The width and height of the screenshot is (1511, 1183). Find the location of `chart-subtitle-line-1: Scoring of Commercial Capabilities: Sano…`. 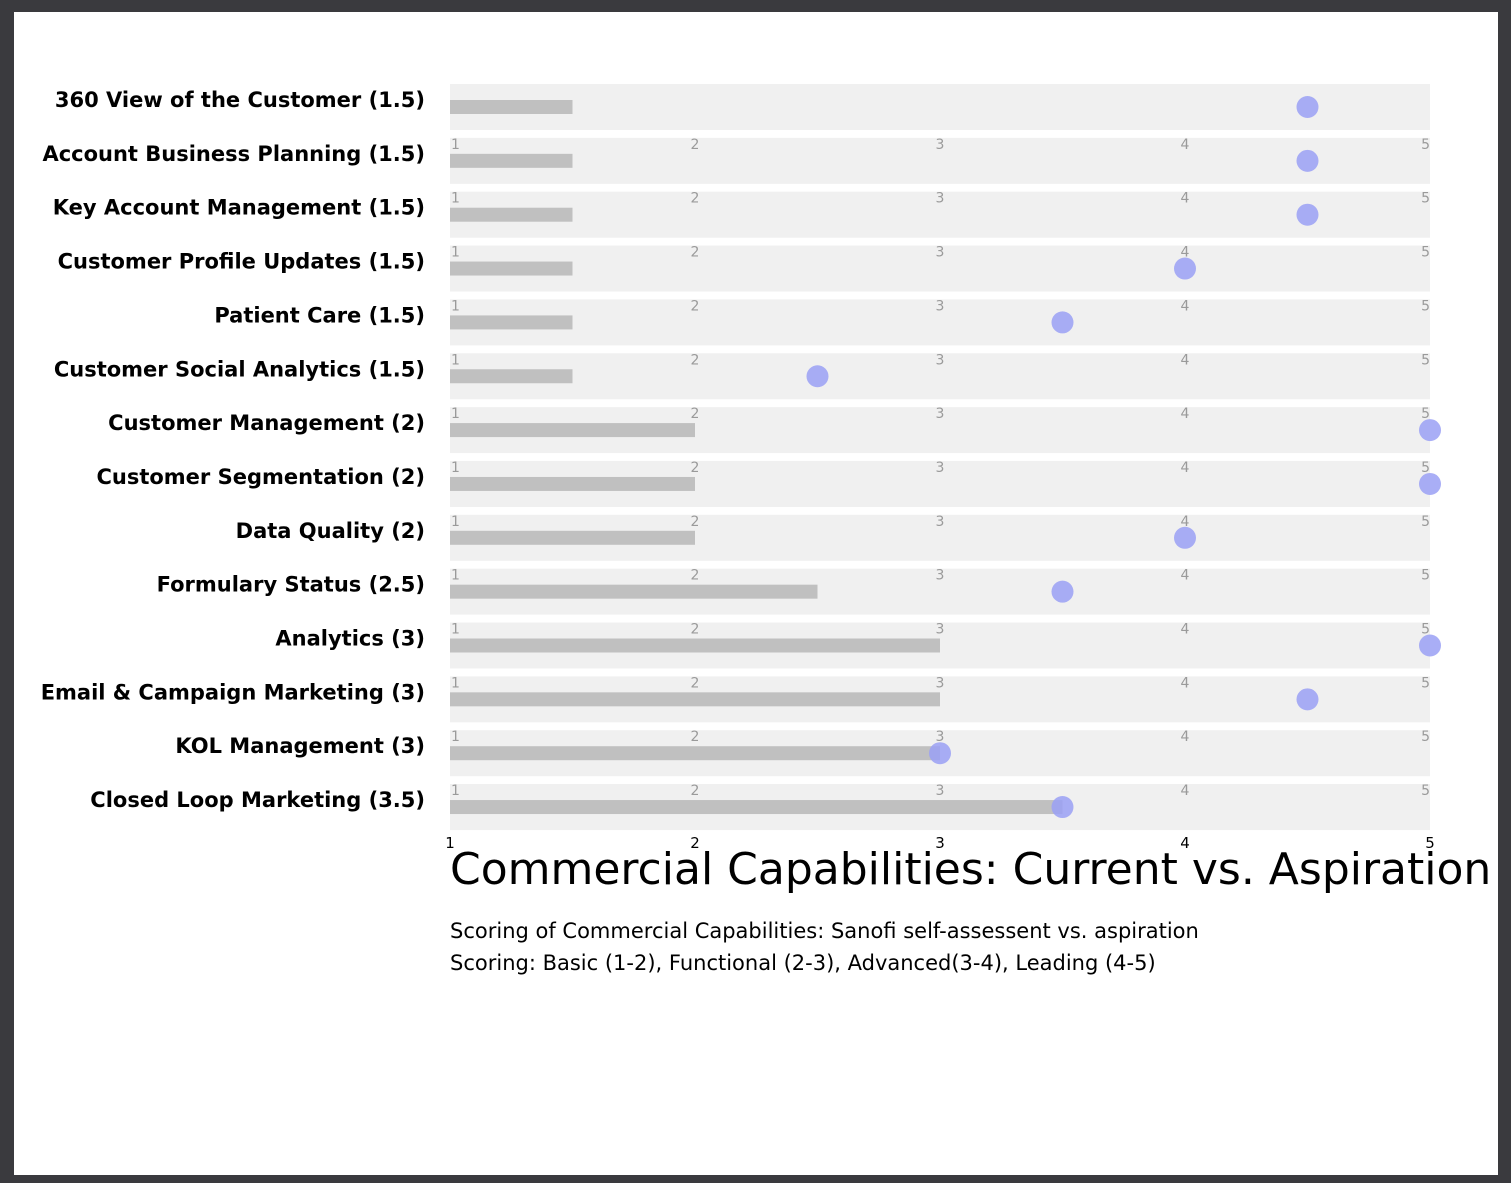

chart-subtitle-line-1: Scoring of Commercial Capabilities: Sano… is located at coordinates (824, 931).